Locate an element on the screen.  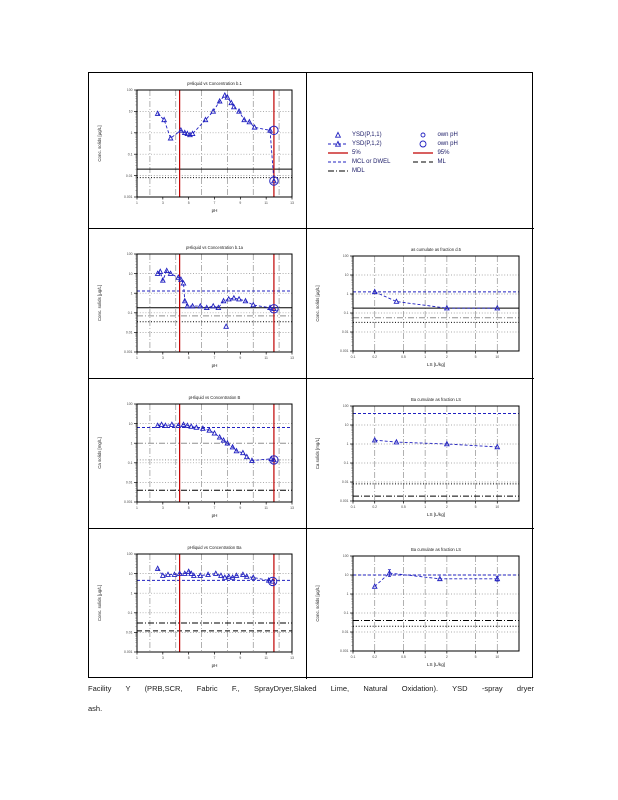
svg-text: pHliquid vs Concentration Ba is located at coordinates (214, 547).